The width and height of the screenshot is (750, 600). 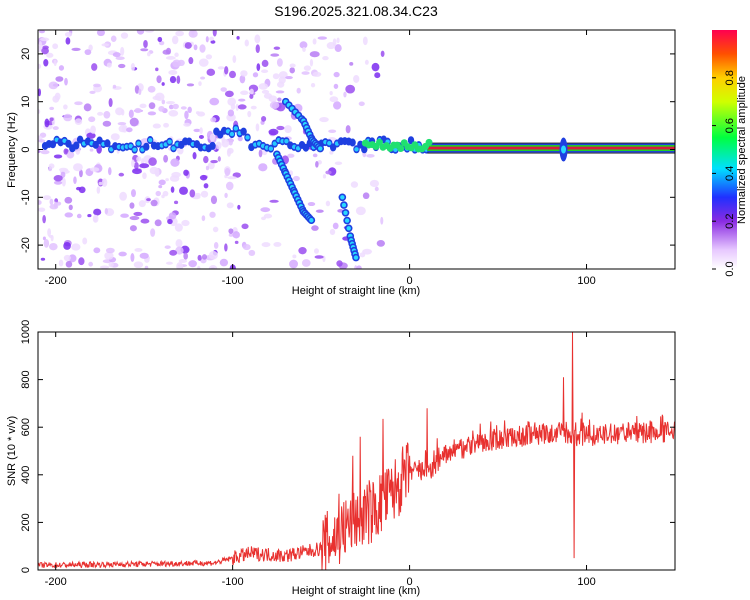 What do you see at coordinates (730, 77) in the screenshot?
I see `colorbar-tick-label: 0.8` at bounding box center [730, 77].